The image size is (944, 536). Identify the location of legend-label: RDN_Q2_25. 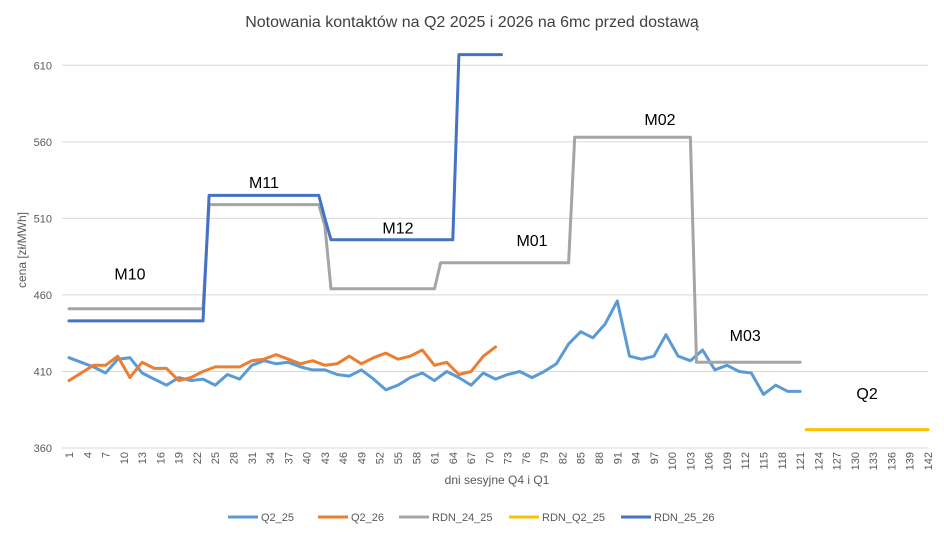
(573, 518).